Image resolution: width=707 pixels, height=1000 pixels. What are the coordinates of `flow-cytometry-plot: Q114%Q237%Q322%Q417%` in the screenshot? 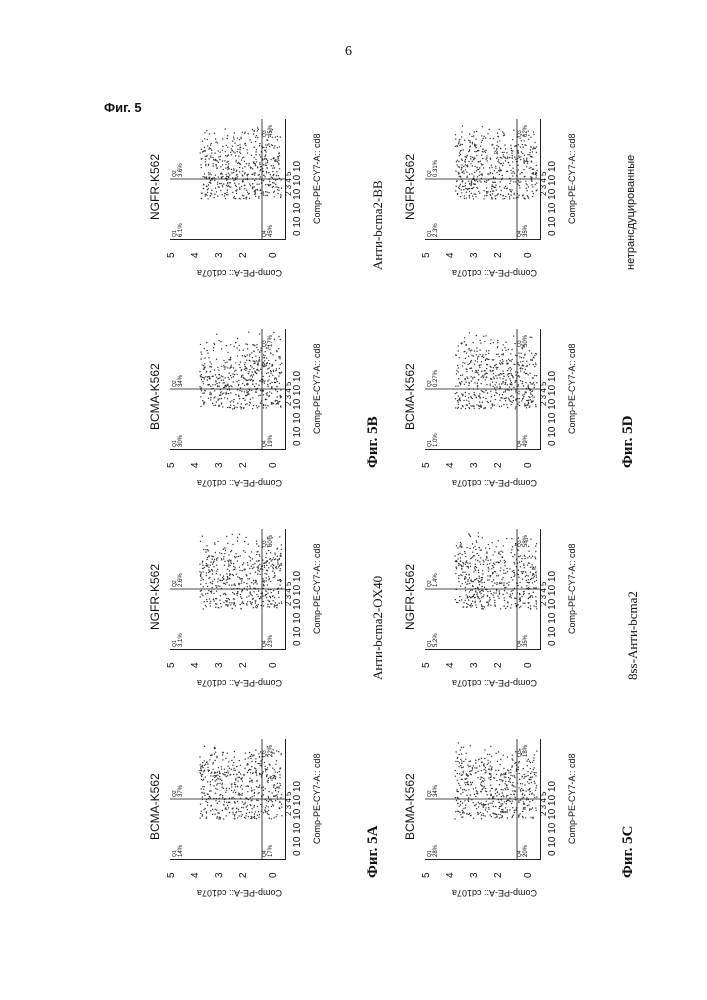 It's located at (228, 799).